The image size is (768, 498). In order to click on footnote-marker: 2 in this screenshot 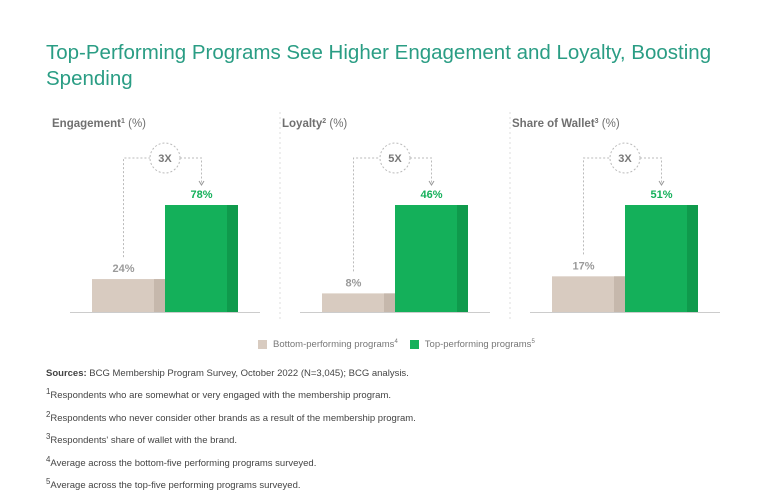, I will do `click(48, 414)`.